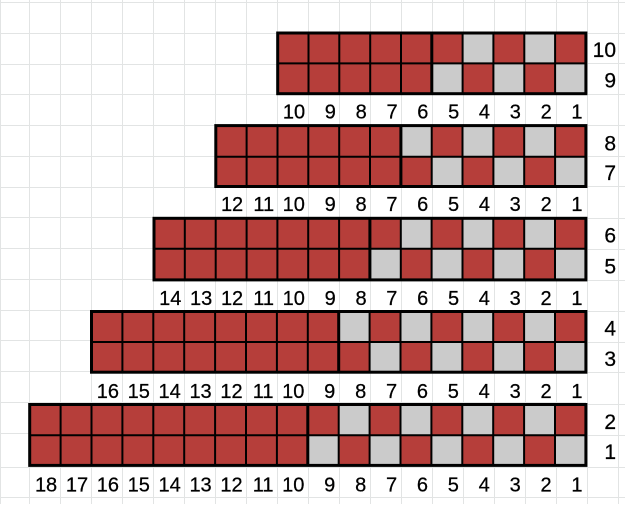  What do you see at coordinates (46, 485) in the screenshot?
I see `svg-text: 18` at bounding box center [46, 485].